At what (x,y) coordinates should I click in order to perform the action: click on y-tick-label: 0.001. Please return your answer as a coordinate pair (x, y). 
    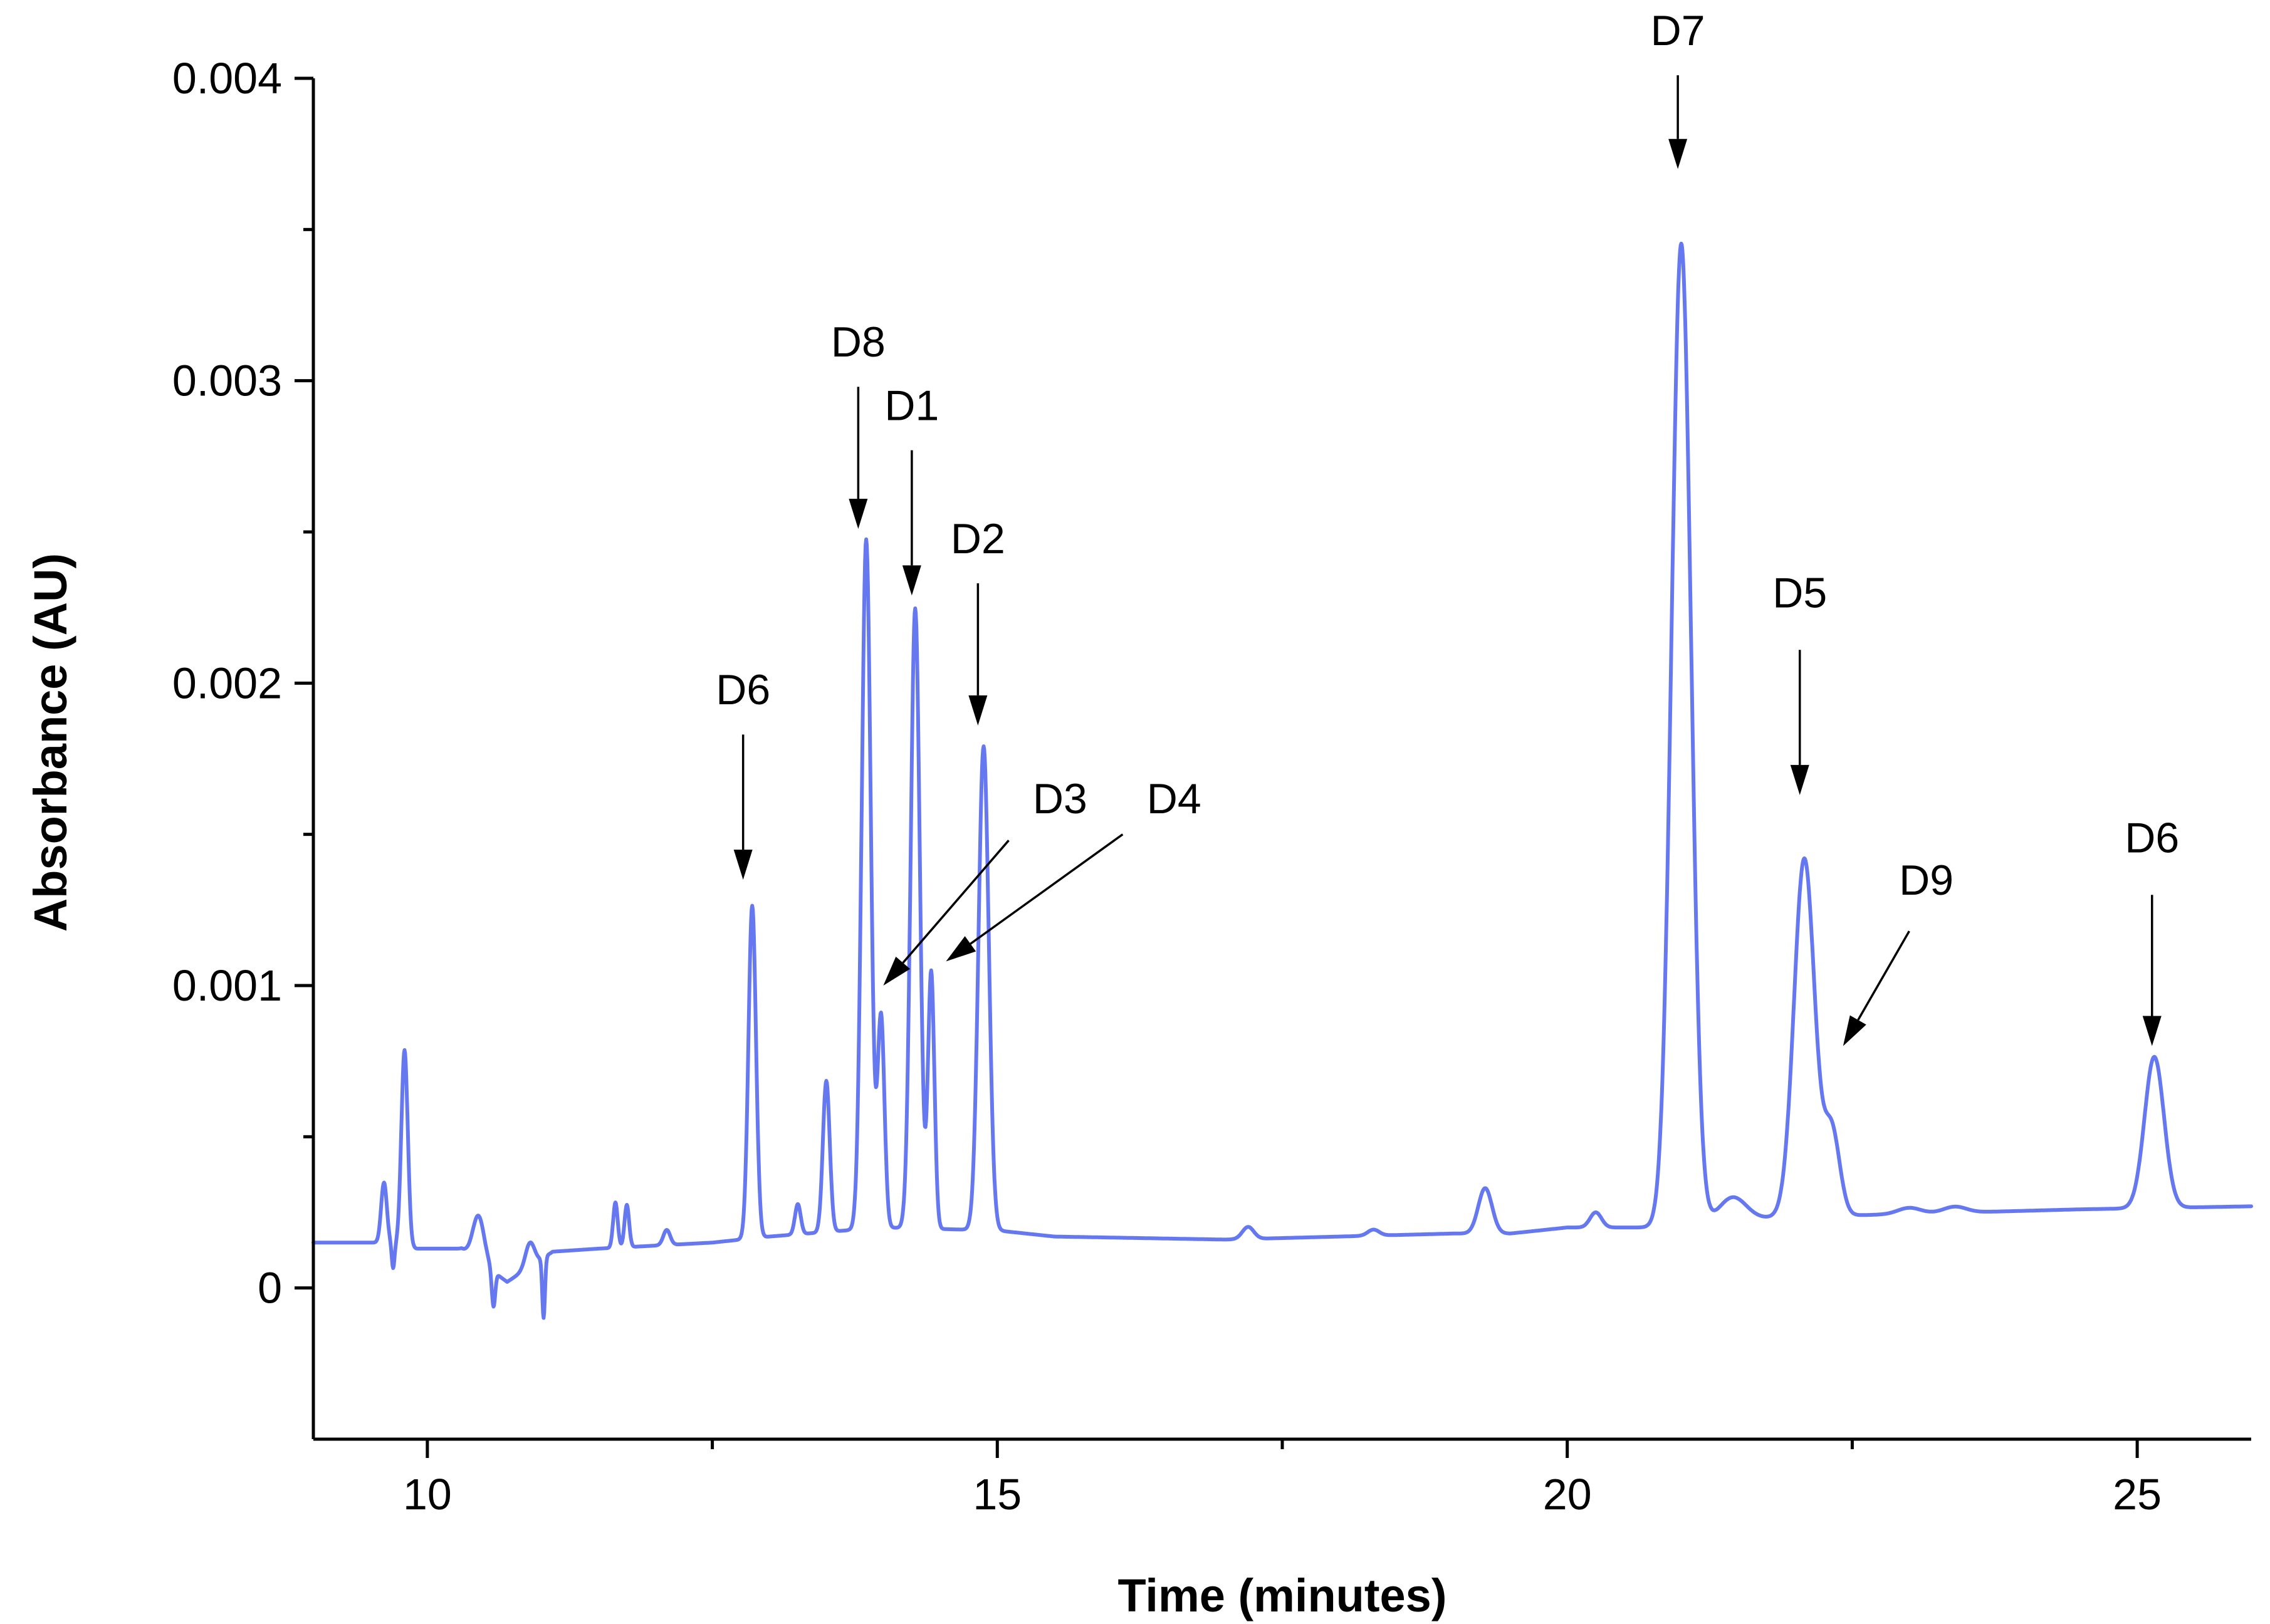
    Looking at the image, I should click on (227, 985).